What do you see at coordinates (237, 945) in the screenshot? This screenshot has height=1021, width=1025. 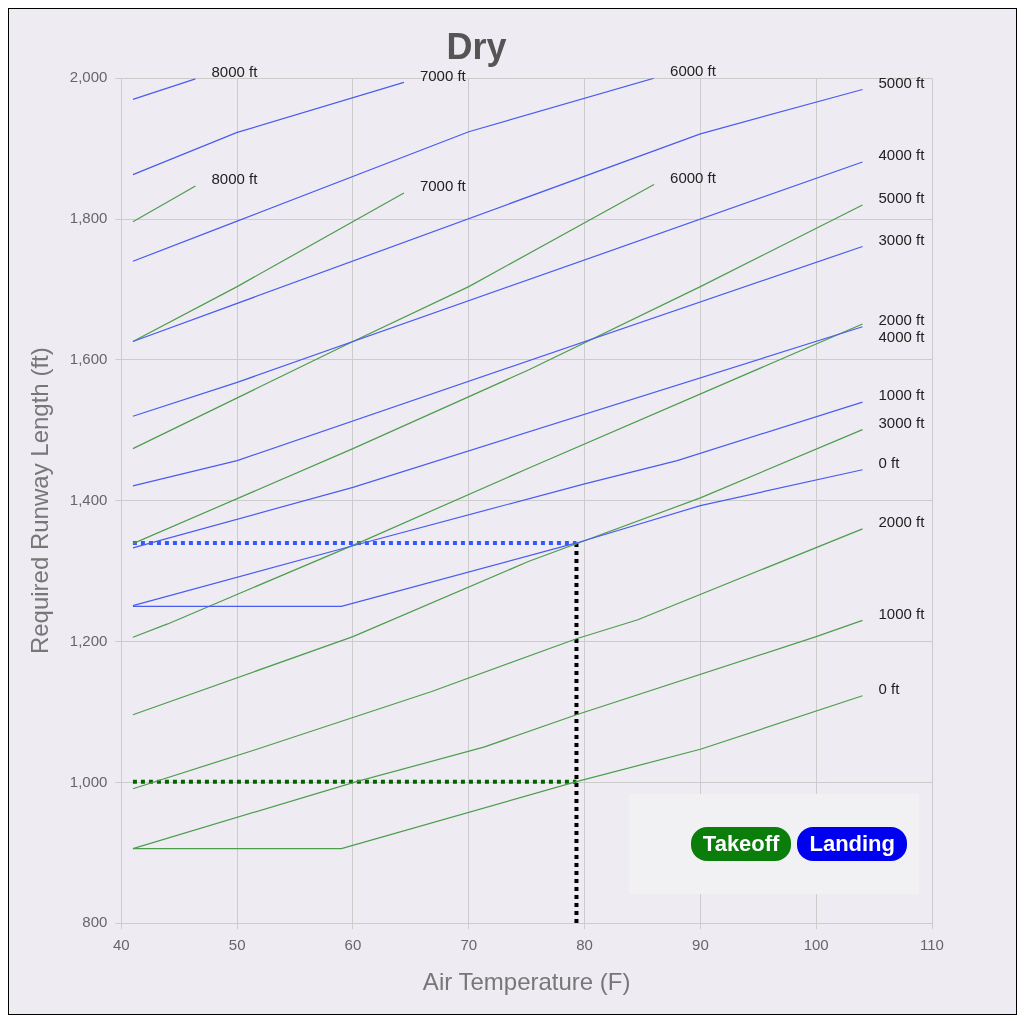 I see `x-tick-label: 50` at bounding box center [237, 945].